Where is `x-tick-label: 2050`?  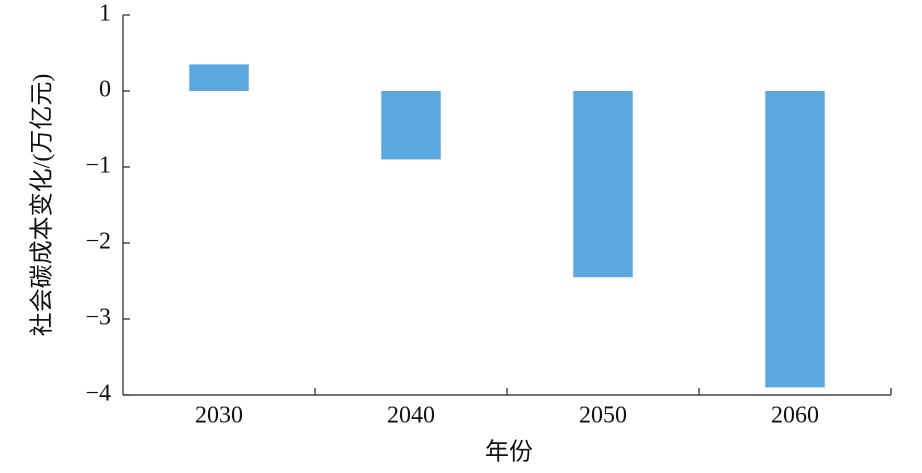 x-tick-label: 2050 is located at coordinates (603, 416).